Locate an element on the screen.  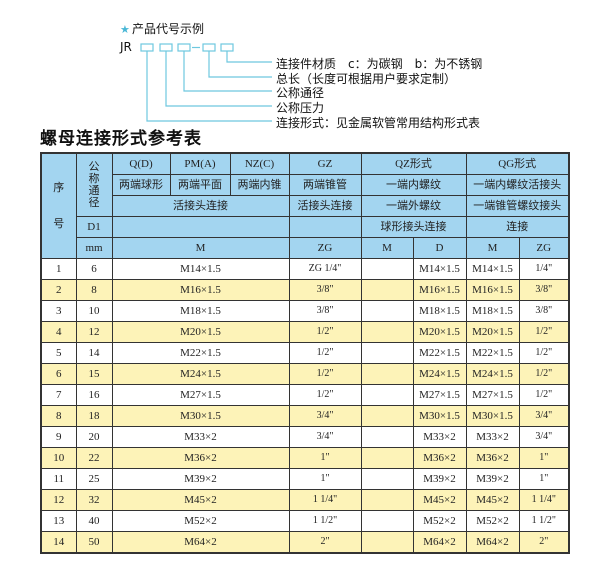
header-seq: 序号 is located at coordinates (58, 205).